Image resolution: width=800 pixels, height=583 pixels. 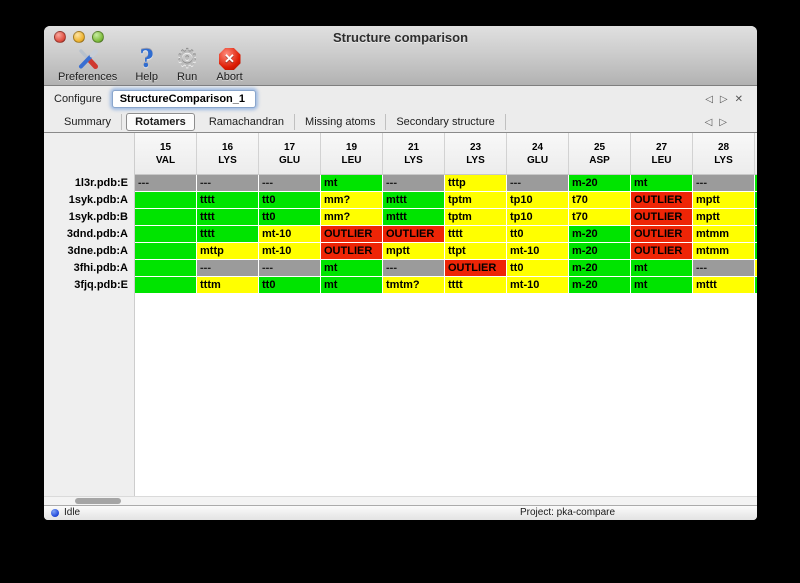 I want to click on next-configure-arrow: ▷, so click(x=723, y=99).